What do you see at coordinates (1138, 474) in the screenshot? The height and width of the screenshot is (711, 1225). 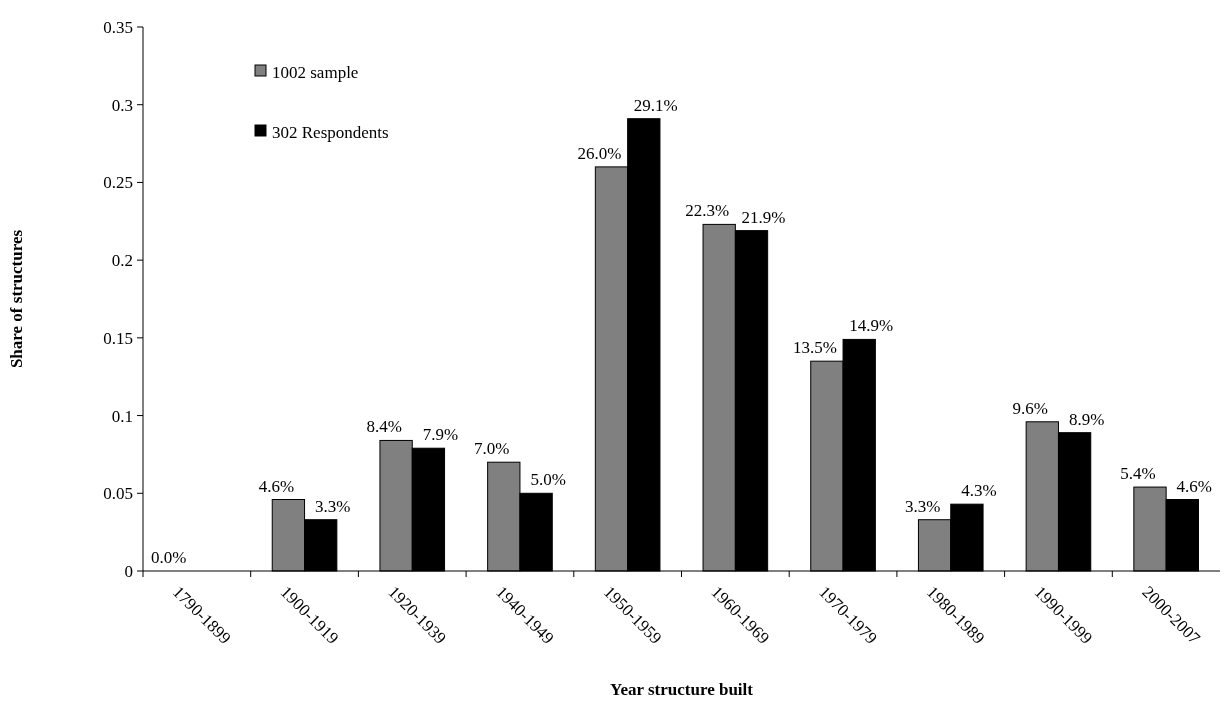 I see `data-label: 5.4%` at bounding box center [1138, 474].